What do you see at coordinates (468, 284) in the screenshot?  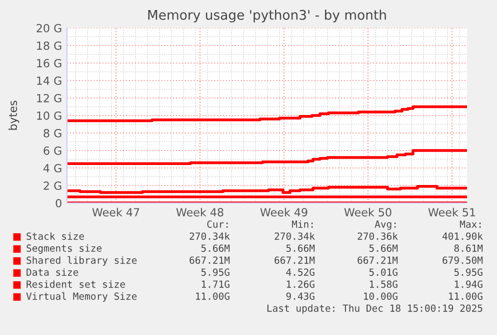 I see `text: 1.94G` at bounding box center [468, 284].